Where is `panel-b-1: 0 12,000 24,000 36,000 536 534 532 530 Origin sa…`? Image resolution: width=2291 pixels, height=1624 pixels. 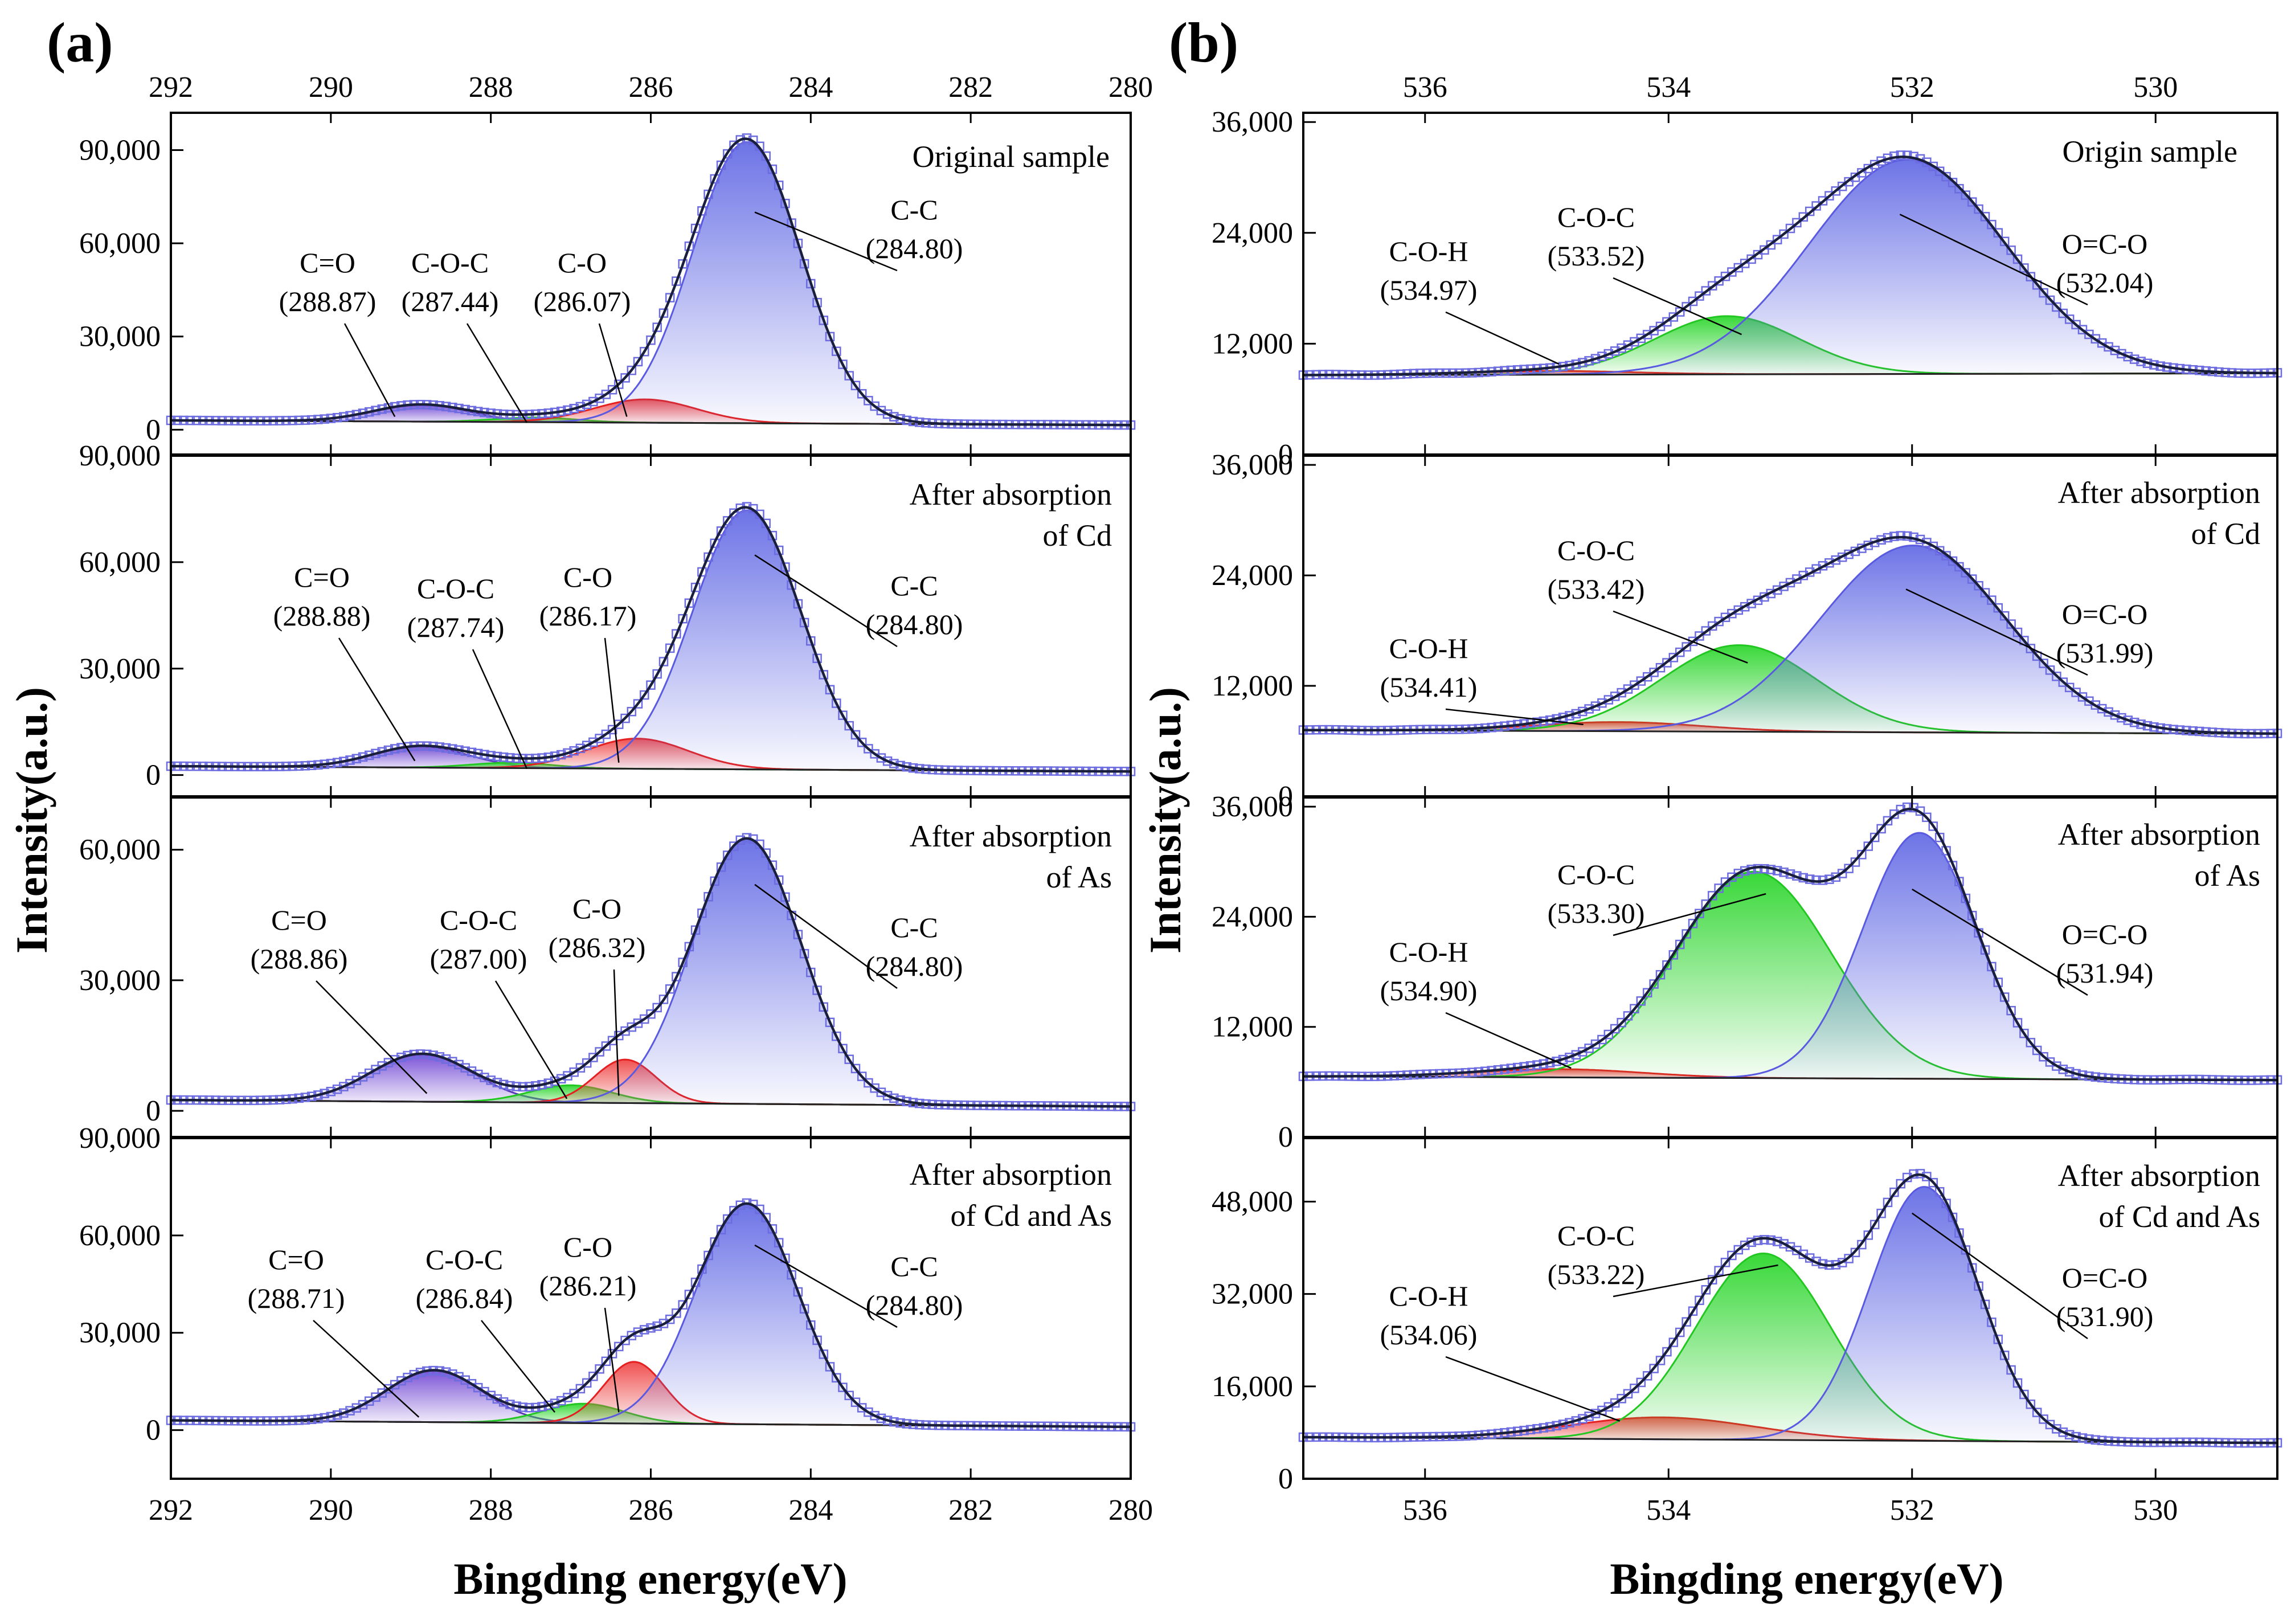 panel-b-1: 0 12,000 24,000 36,000 536 534 532 530 Origin sa… is located at coordinates (1747, 271).